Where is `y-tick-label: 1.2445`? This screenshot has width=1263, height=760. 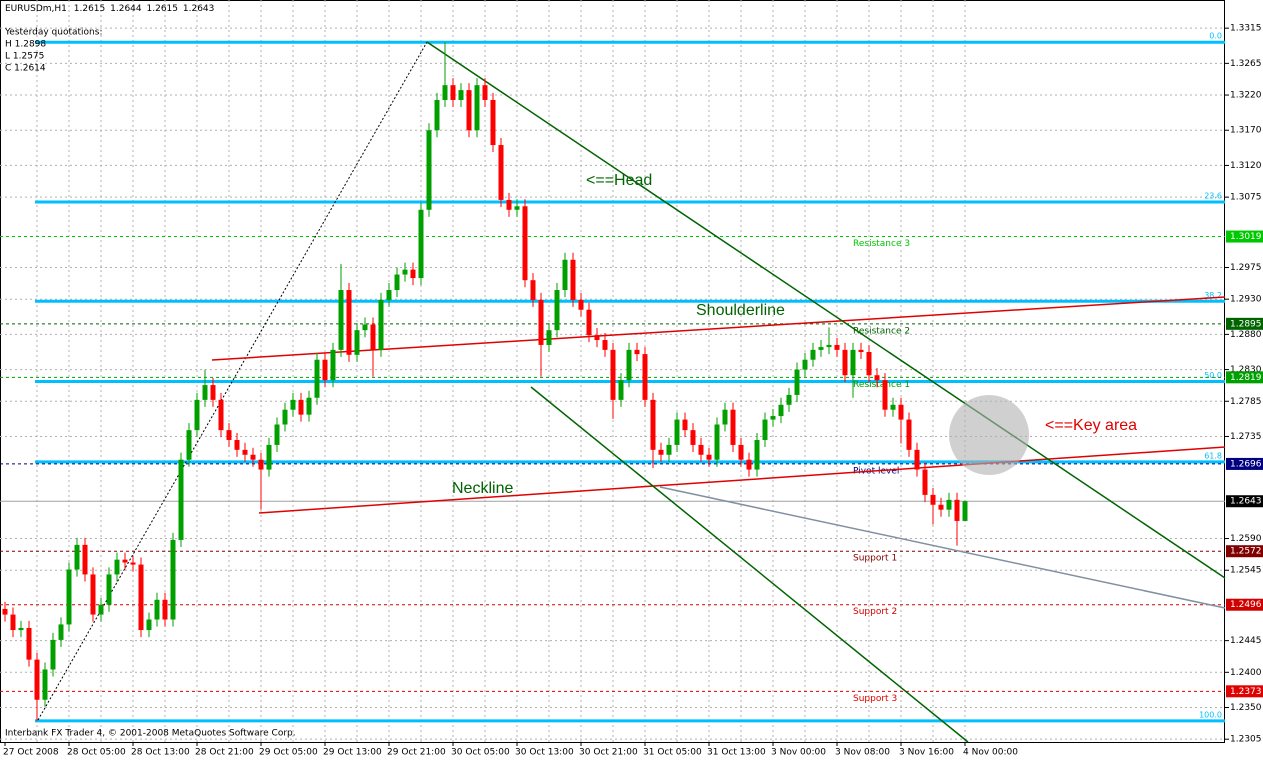
y-tick-label: 1.2445 is located at coordinates (1246, 641).